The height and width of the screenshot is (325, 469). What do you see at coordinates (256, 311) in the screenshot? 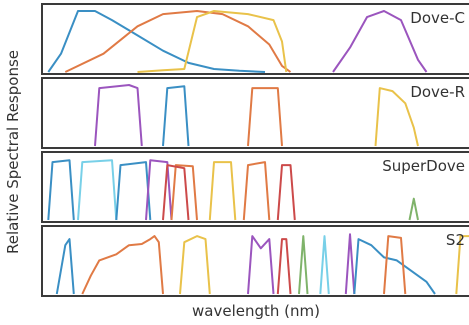
I see `x-axis-label: wavelength (nm)` at bounding box center [256, 311].